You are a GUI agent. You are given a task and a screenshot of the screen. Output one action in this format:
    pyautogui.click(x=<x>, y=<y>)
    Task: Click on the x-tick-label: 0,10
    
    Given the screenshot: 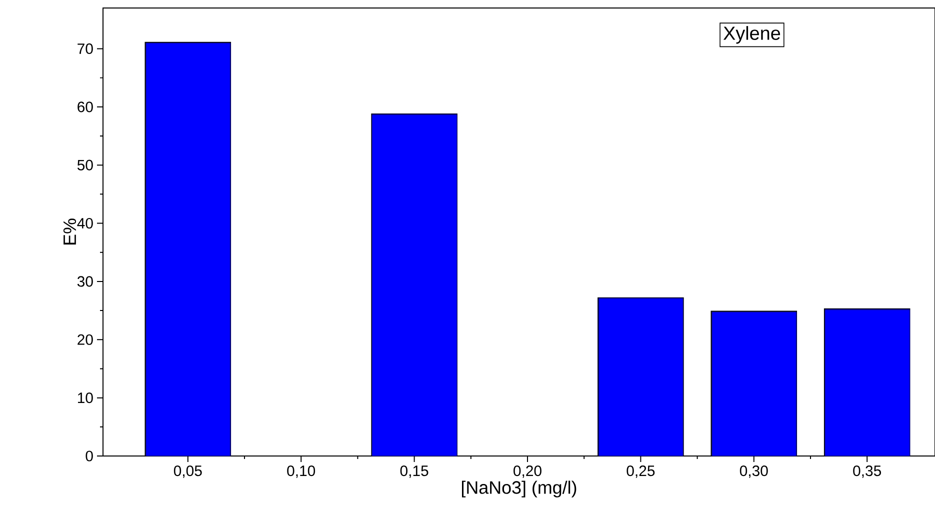 What is the action you would take?
    pyautogui.click(x=301, y=472)
    